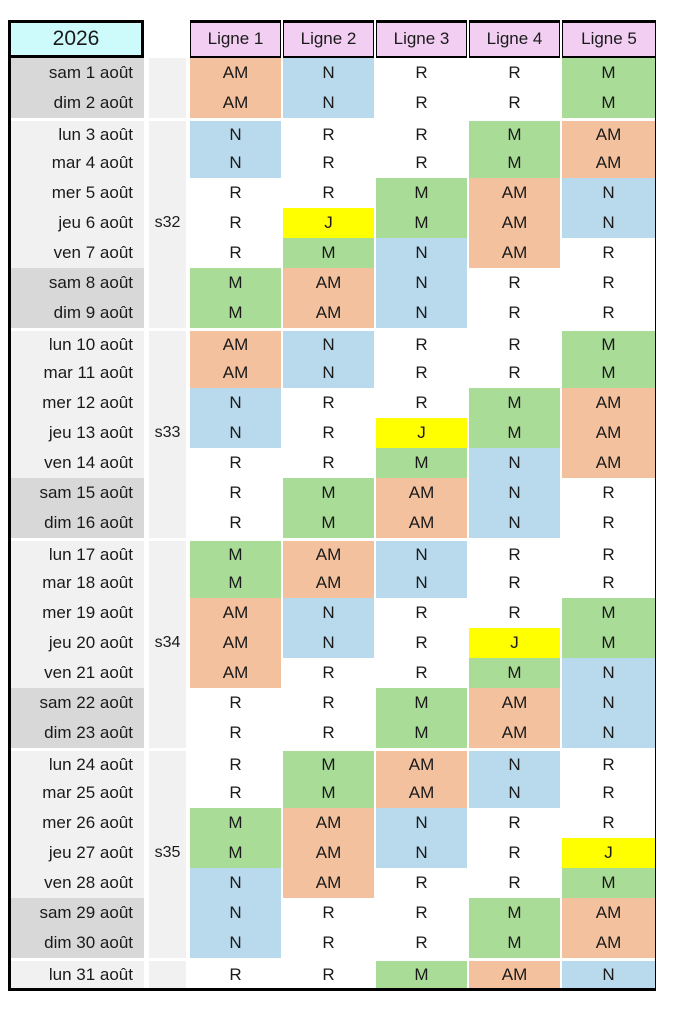 Image resolution: width=683 pixels, height=1015 pixels. What do you see at coordinates (77, 523) in the screenshot?
I see `date-cell: dim 16 août` at bounding box center [77, 523].